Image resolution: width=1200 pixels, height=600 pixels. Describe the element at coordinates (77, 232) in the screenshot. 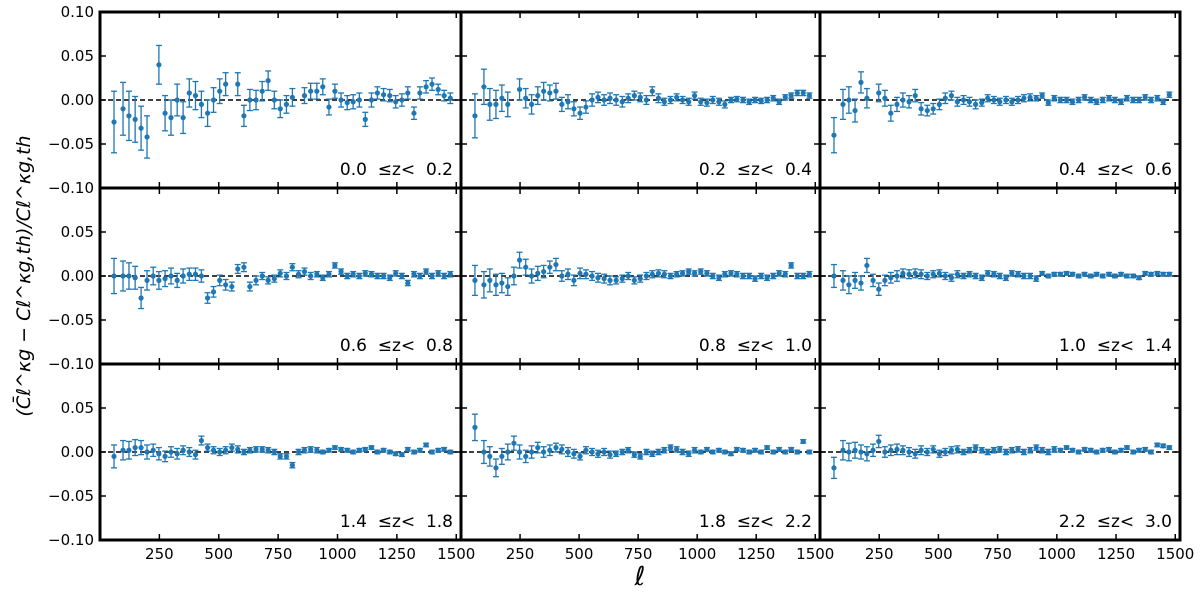

I see `y-tick-label: 0.05` at that location.